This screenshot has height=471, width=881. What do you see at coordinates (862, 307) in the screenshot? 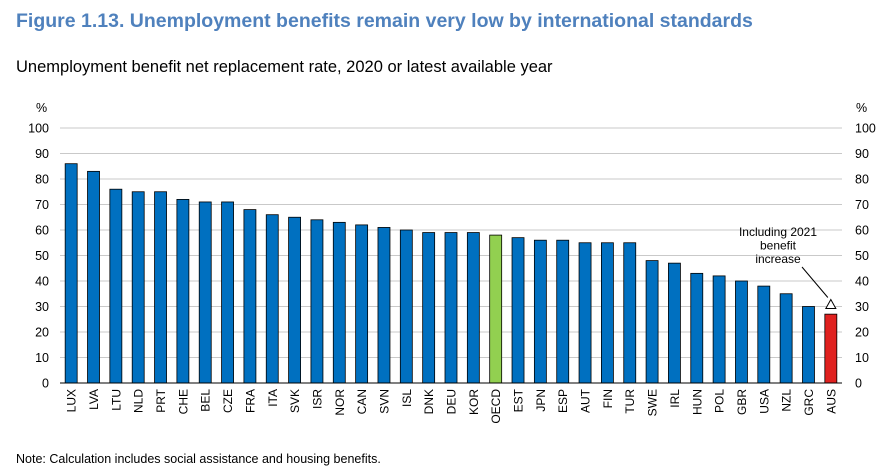
I see `y-tick-label-right: 30` at bounding box center [862, 307].